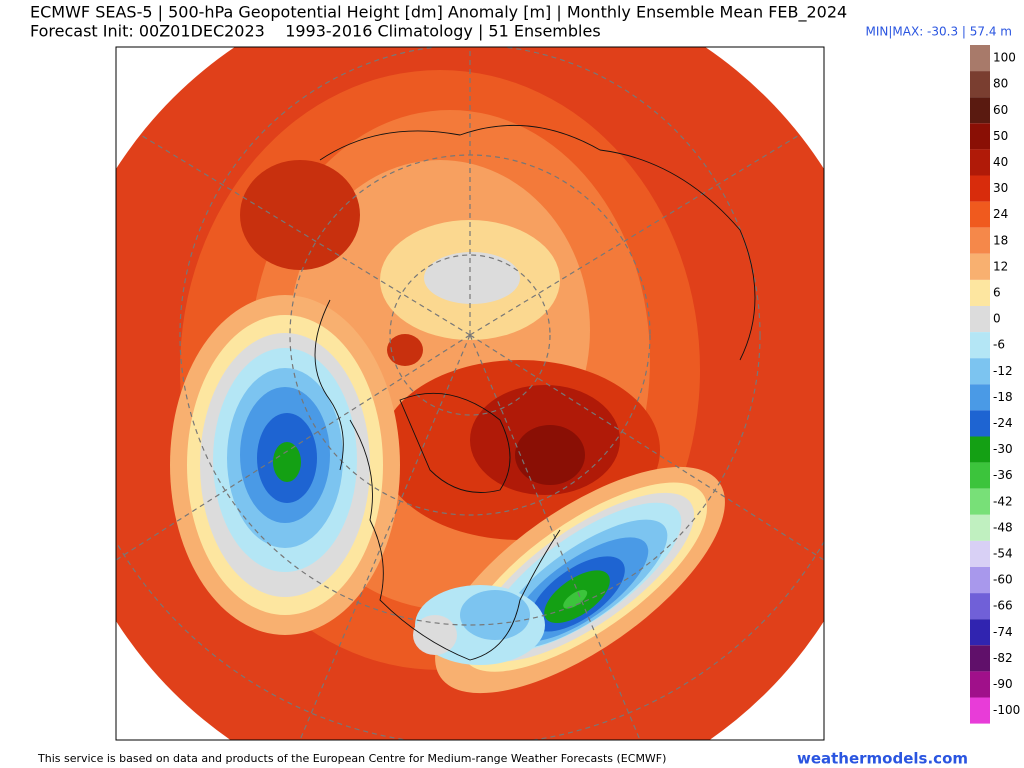 The height and width of the screenshot is (768, 1024). What do you see at coordinates (997, 292) in the screenshot?
I see `colorbar-label: 6` at bounding box center [997, 292].